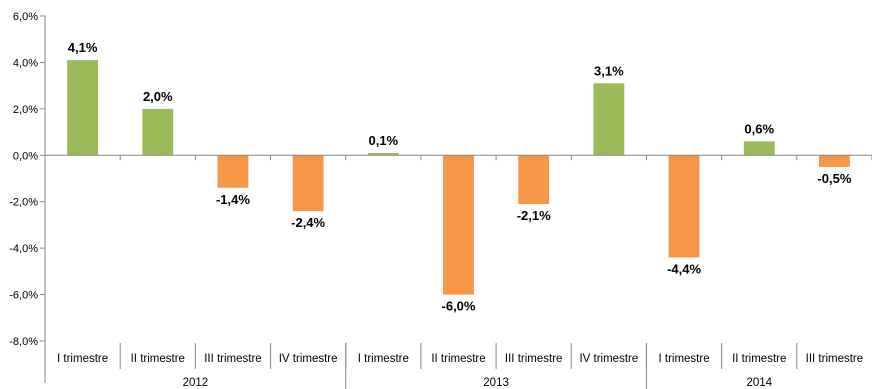 The image size is (872, 389). I want to click on y-axis: 6,0% 4,0% 2,0% 0,0% -2,0% -4,0% -6,0% -8,0%, so click(27, 179).